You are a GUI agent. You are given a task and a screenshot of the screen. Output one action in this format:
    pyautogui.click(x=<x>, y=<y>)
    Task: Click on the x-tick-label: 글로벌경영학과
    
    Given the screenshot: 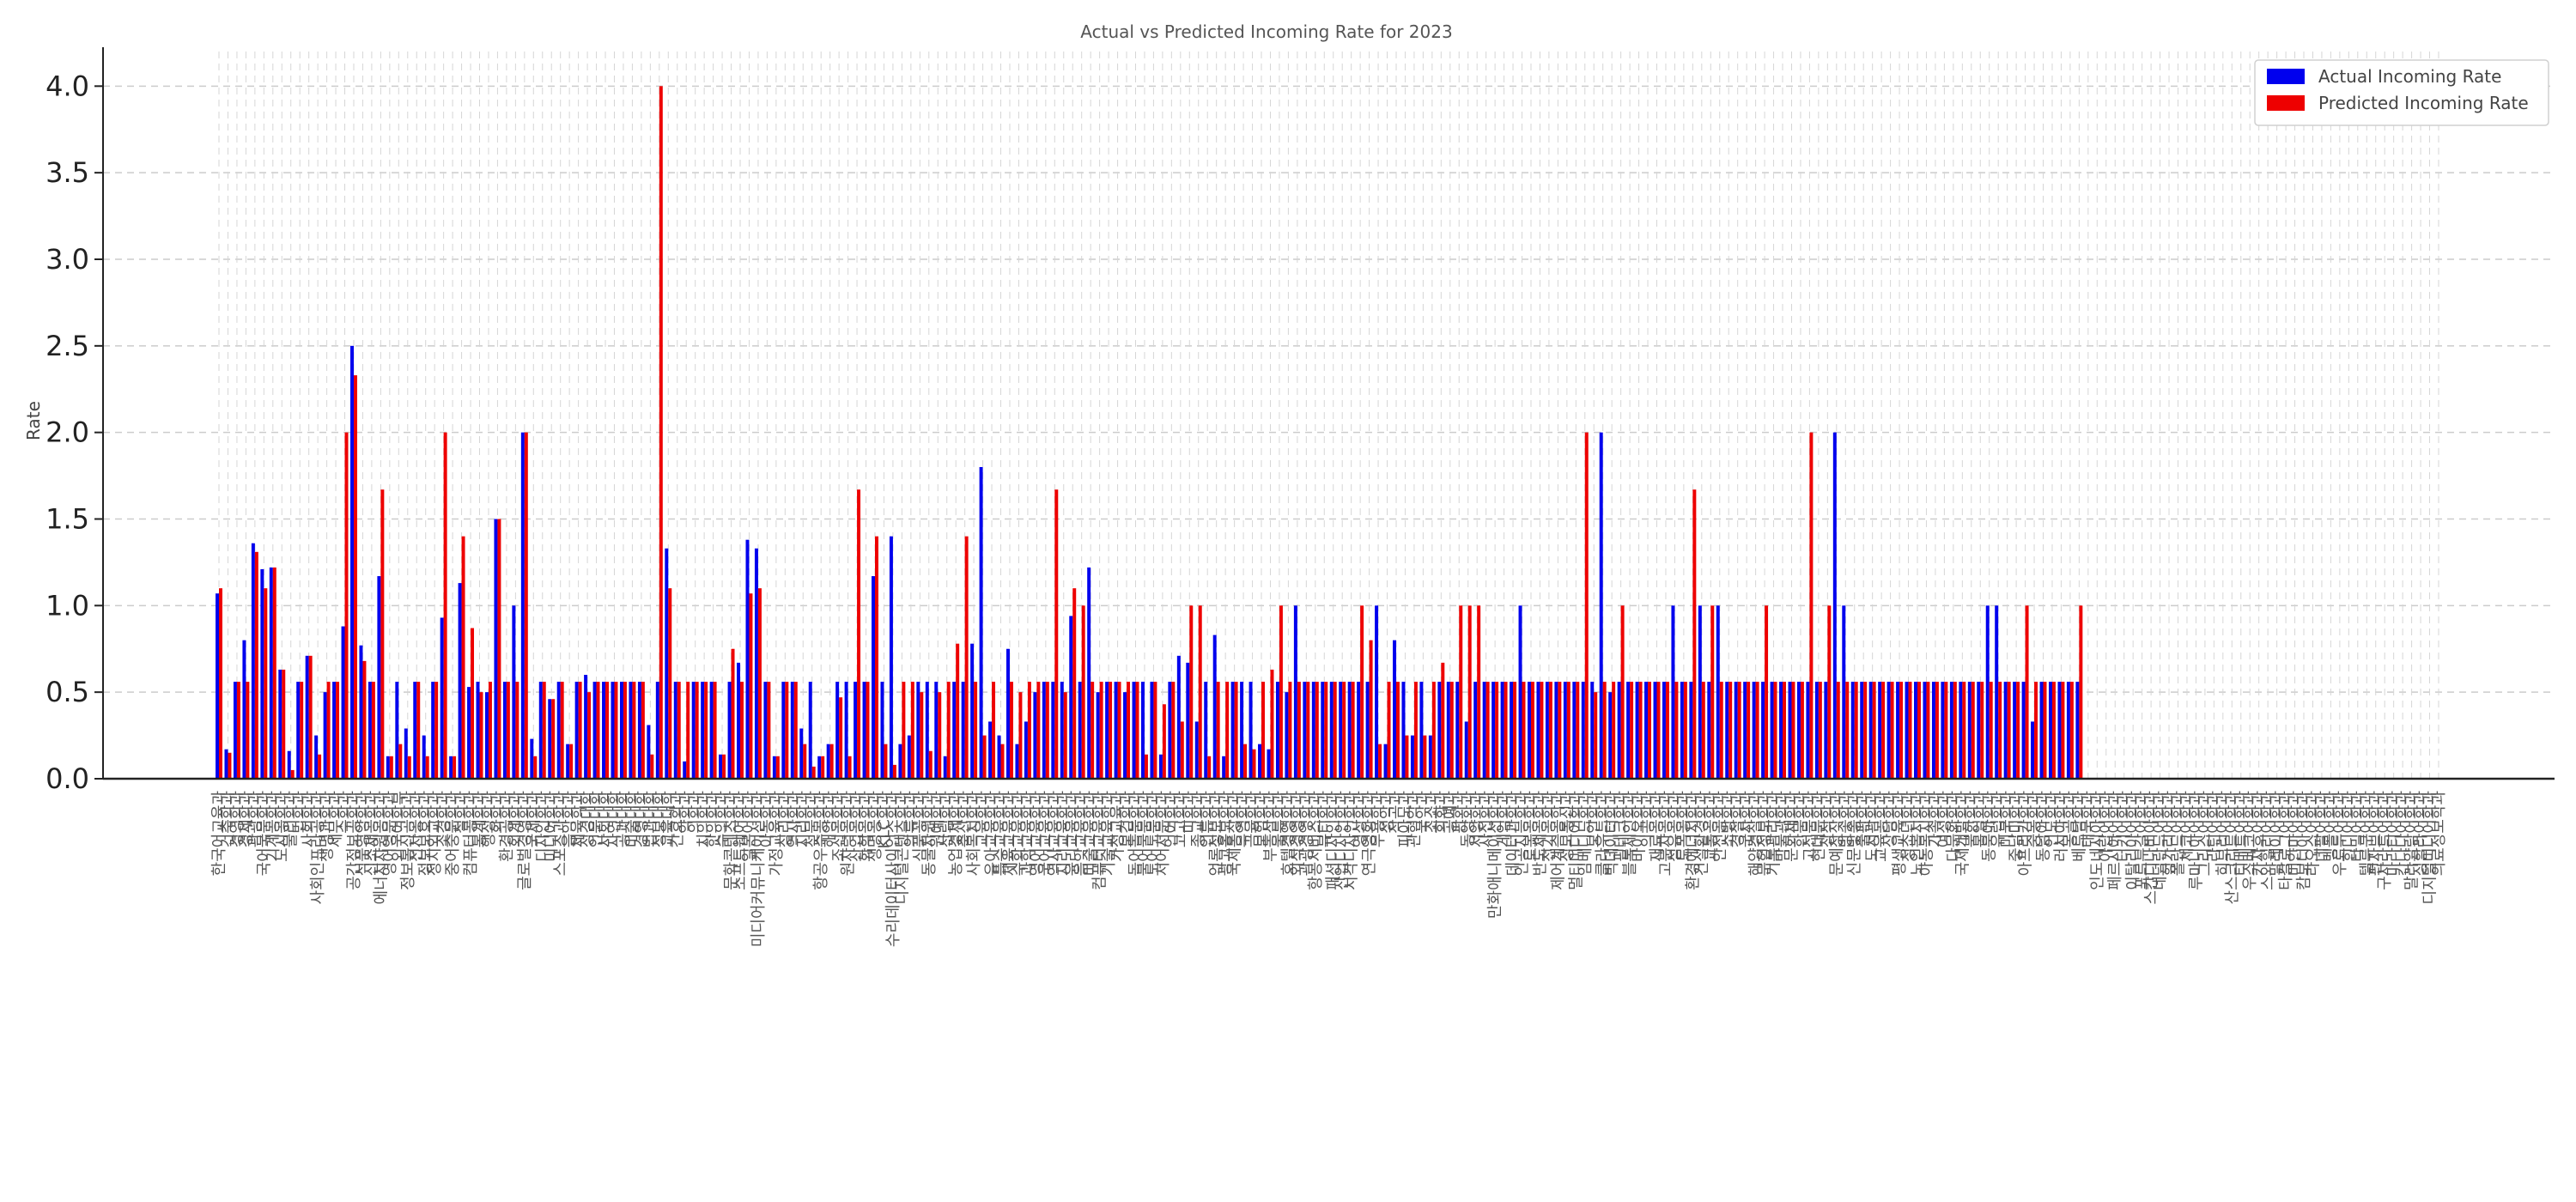 What is the action you would take?
    pyautogui.click(x=525, y=840)
    